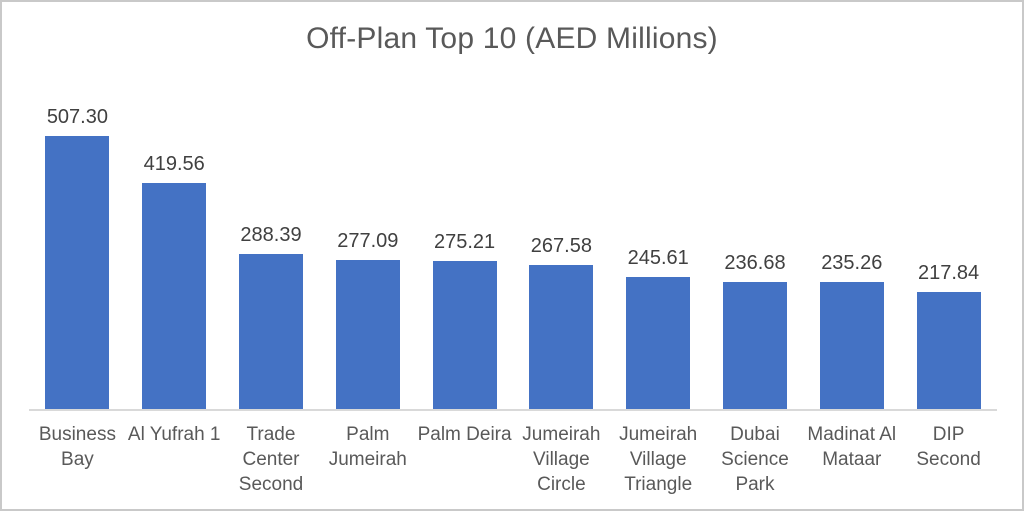 This screenshot has width=1024, height=511. I want to click on category-label: Trade Center Second, so click(271, 459).